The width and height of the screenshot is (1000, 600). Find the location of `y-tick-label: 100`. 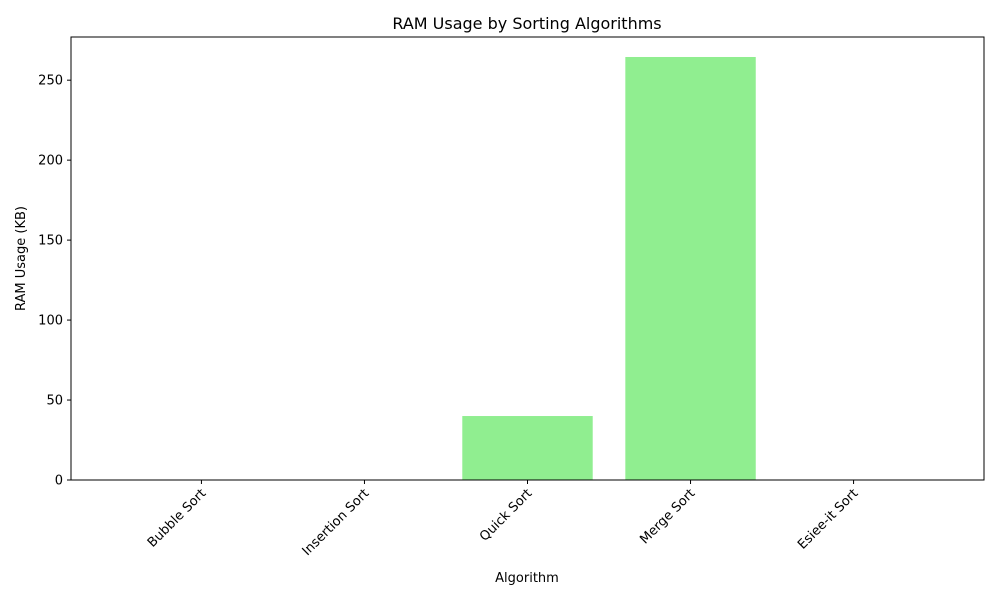

y-tick-label: 100 is located at coordinates (50, 321).